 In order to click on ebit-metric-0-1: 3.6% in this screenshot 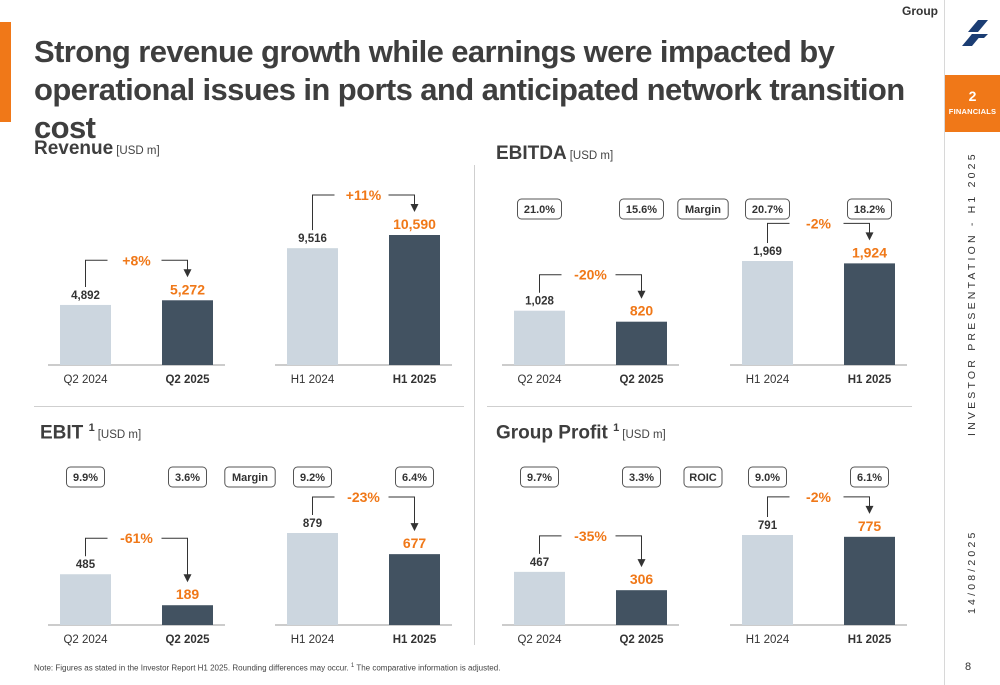, I will do `click(187, 478)`.